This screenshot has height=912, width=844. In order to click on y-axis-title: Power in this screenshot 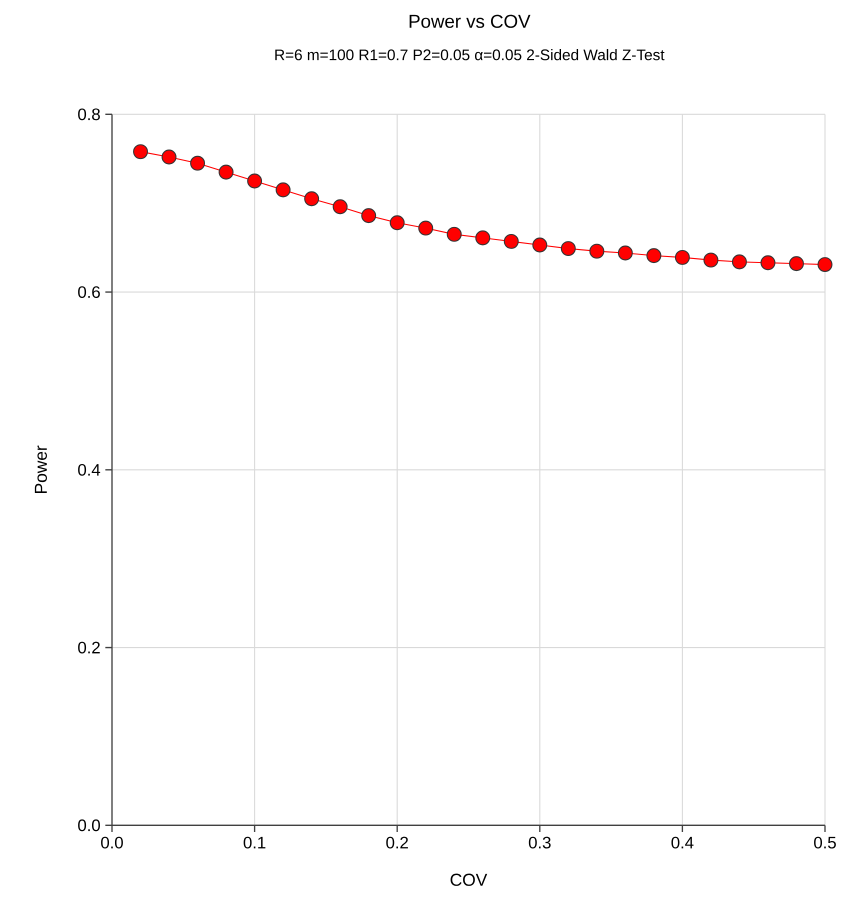, I will do `click(40, 469)`.